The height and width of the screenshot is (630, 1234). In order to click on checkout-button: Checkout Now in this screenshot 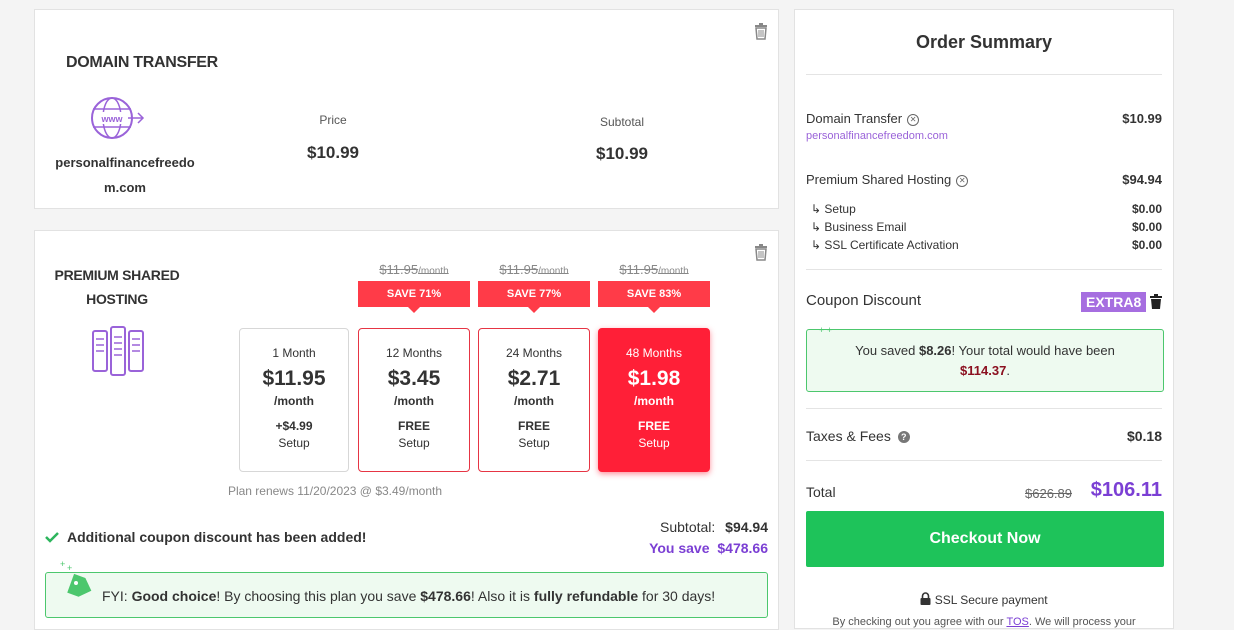, I will do `click(985, 539)`.